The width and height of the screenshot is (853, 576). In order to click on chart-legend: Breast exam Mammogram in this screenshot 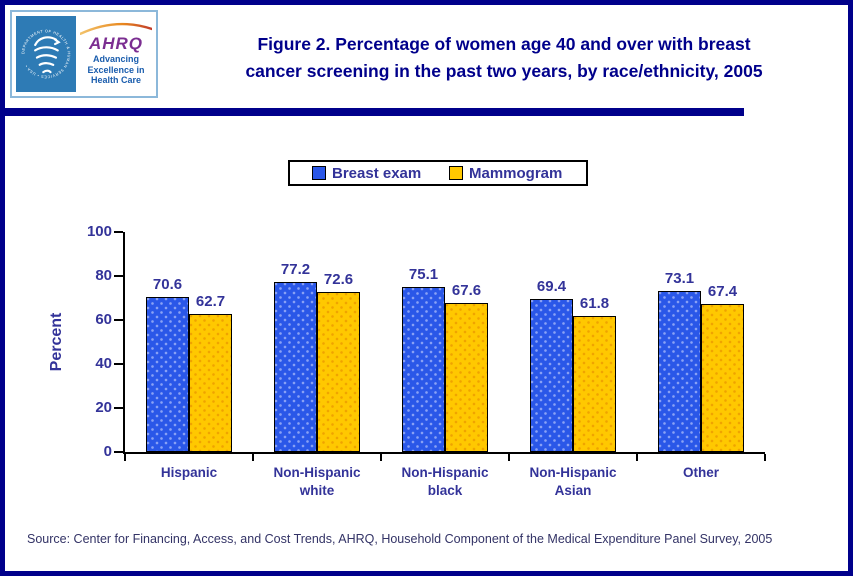, I will do `click(438, 173)`.